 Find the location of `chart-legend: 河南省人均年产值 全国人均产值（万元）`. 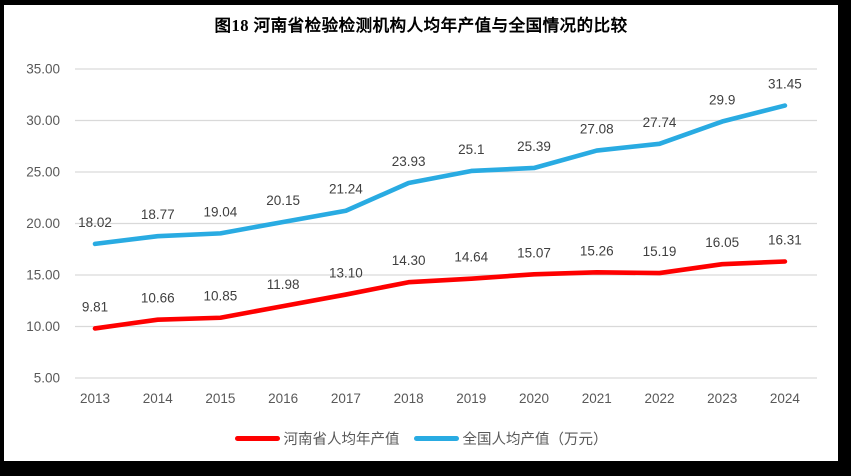

chart-legend: 河南省人均年产值 全国人均产值（万元） is located at coordinates (421, 438).